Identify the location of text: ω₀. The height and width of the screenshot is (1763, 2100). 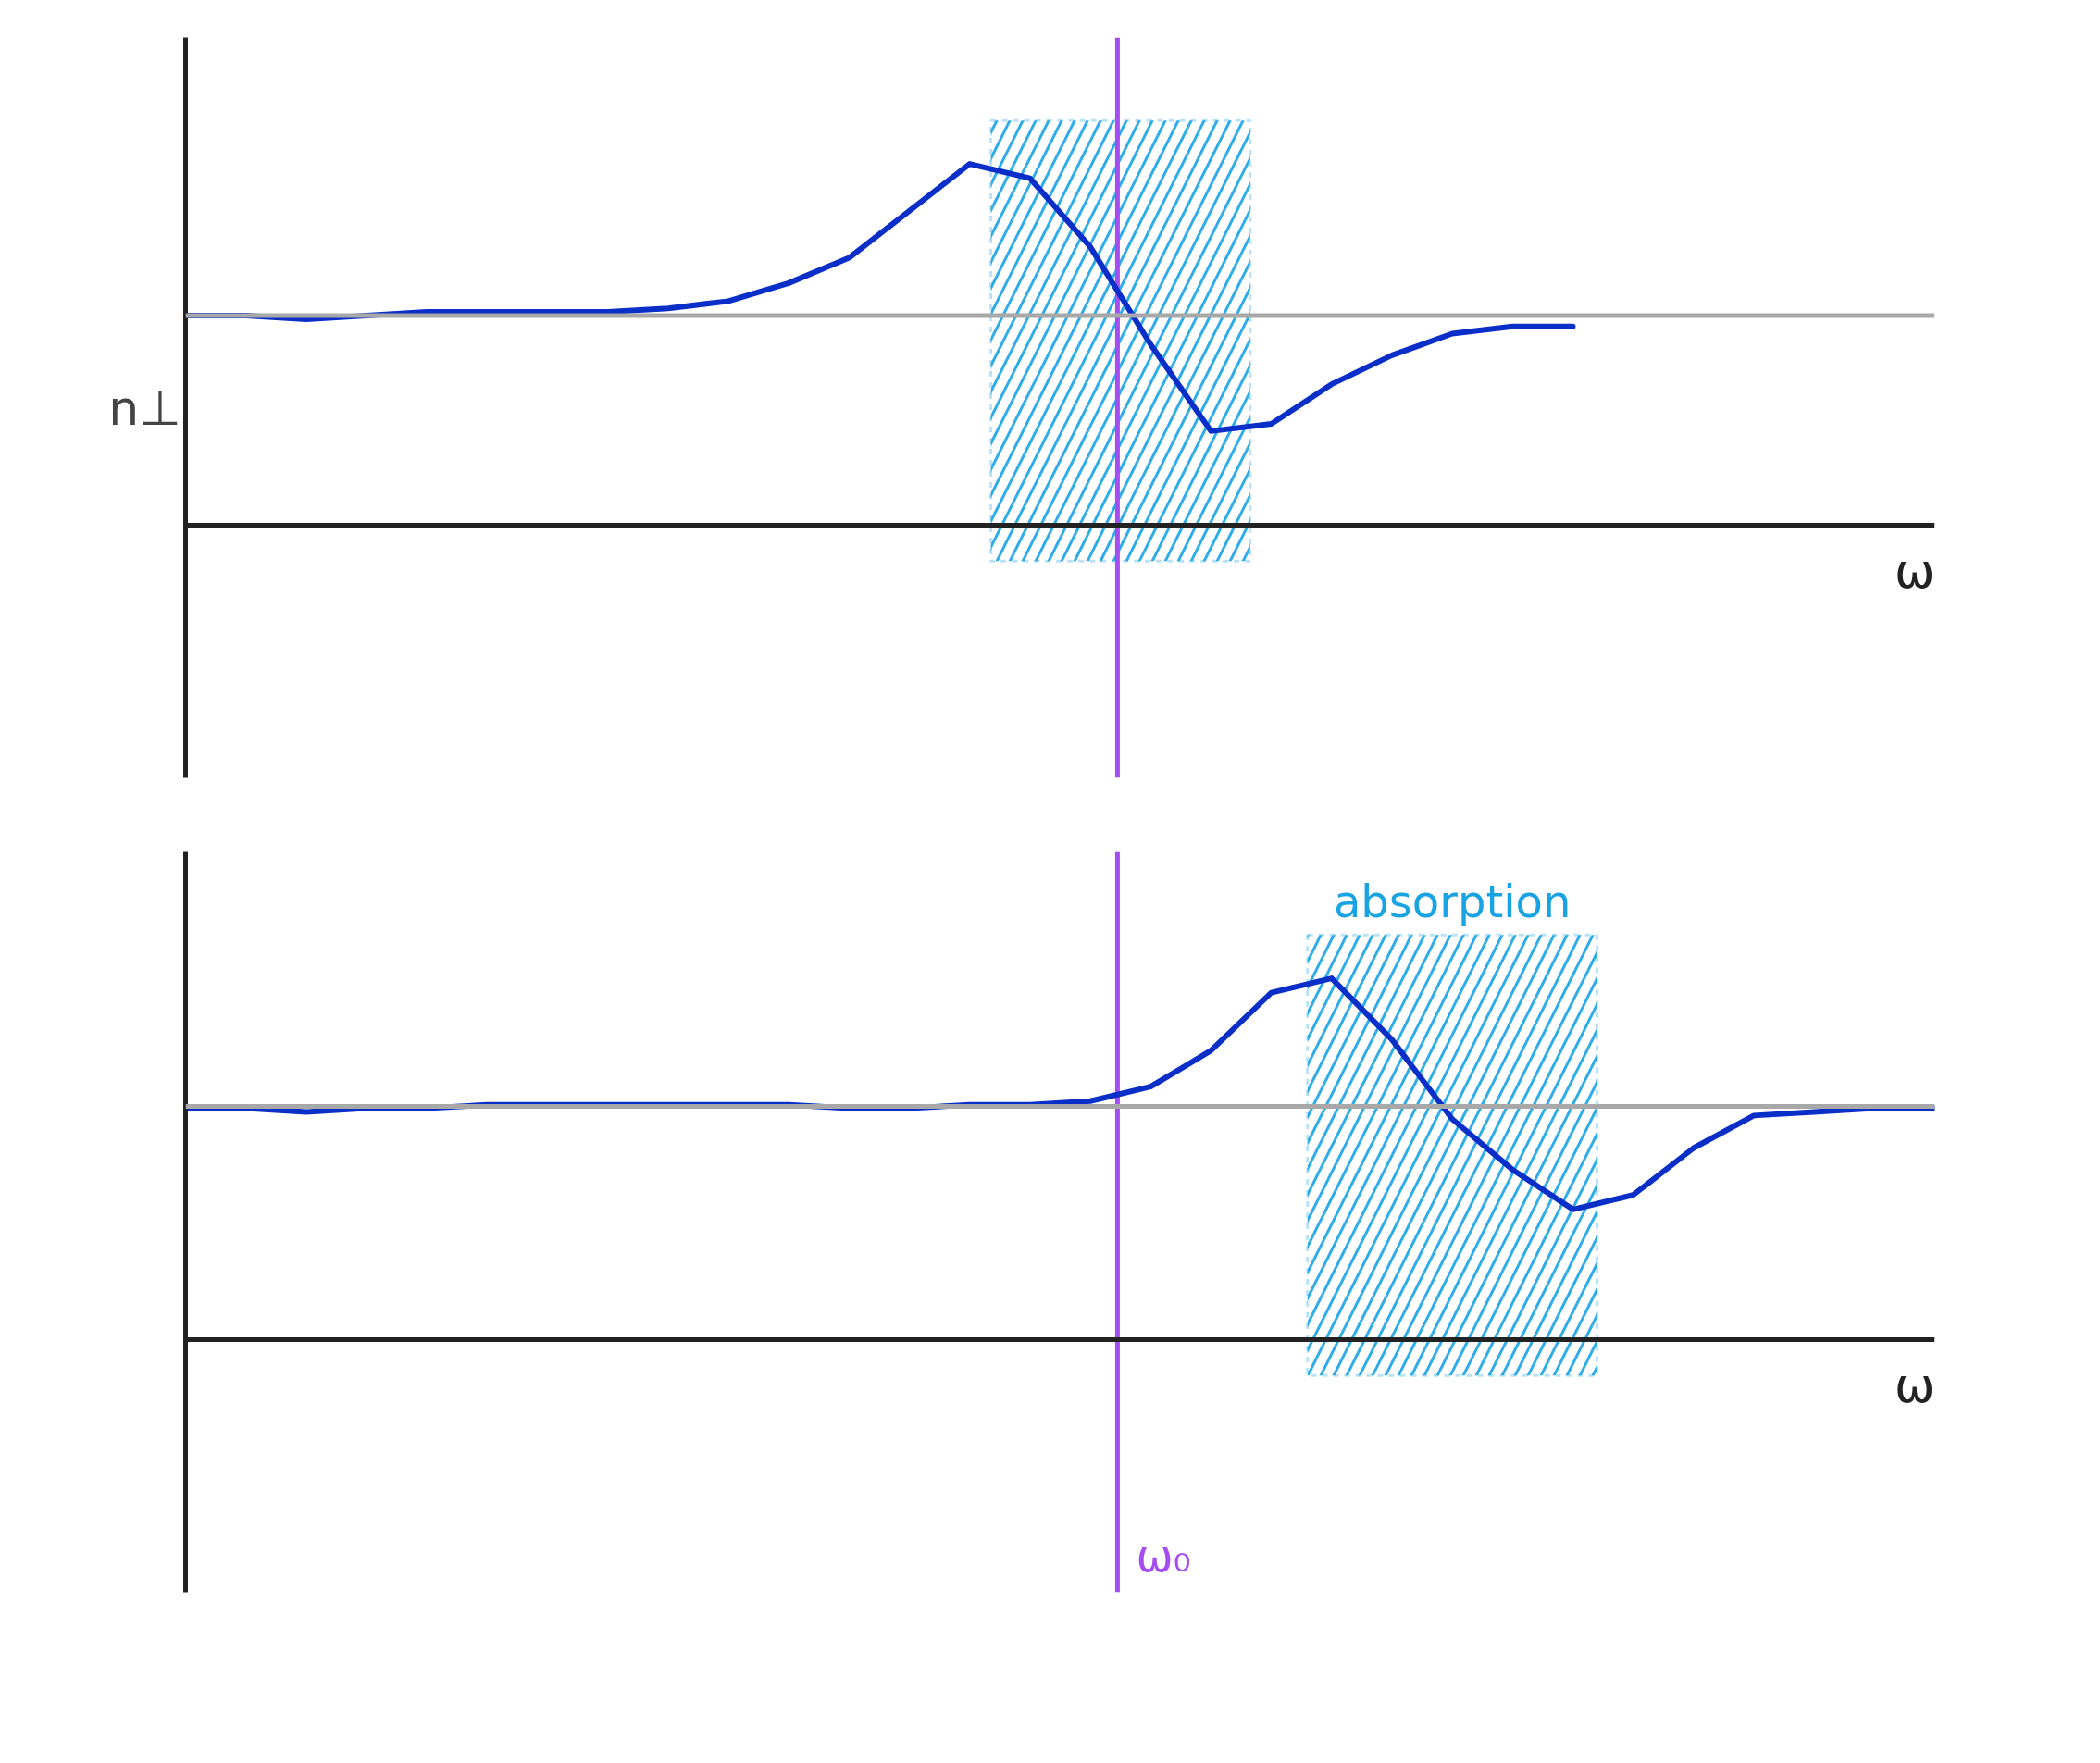
(1163, 1556).